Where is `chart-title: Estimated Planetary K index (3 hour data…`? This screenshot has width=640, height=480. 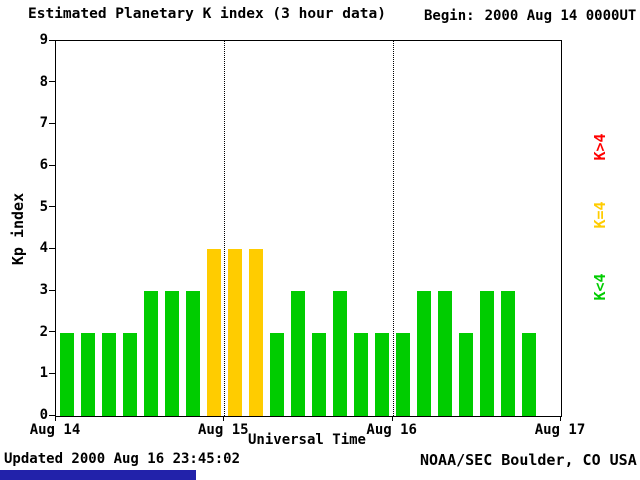 chart-title: Estimated Planetary K index (3 hour data… is located at coordinates (207, 14).